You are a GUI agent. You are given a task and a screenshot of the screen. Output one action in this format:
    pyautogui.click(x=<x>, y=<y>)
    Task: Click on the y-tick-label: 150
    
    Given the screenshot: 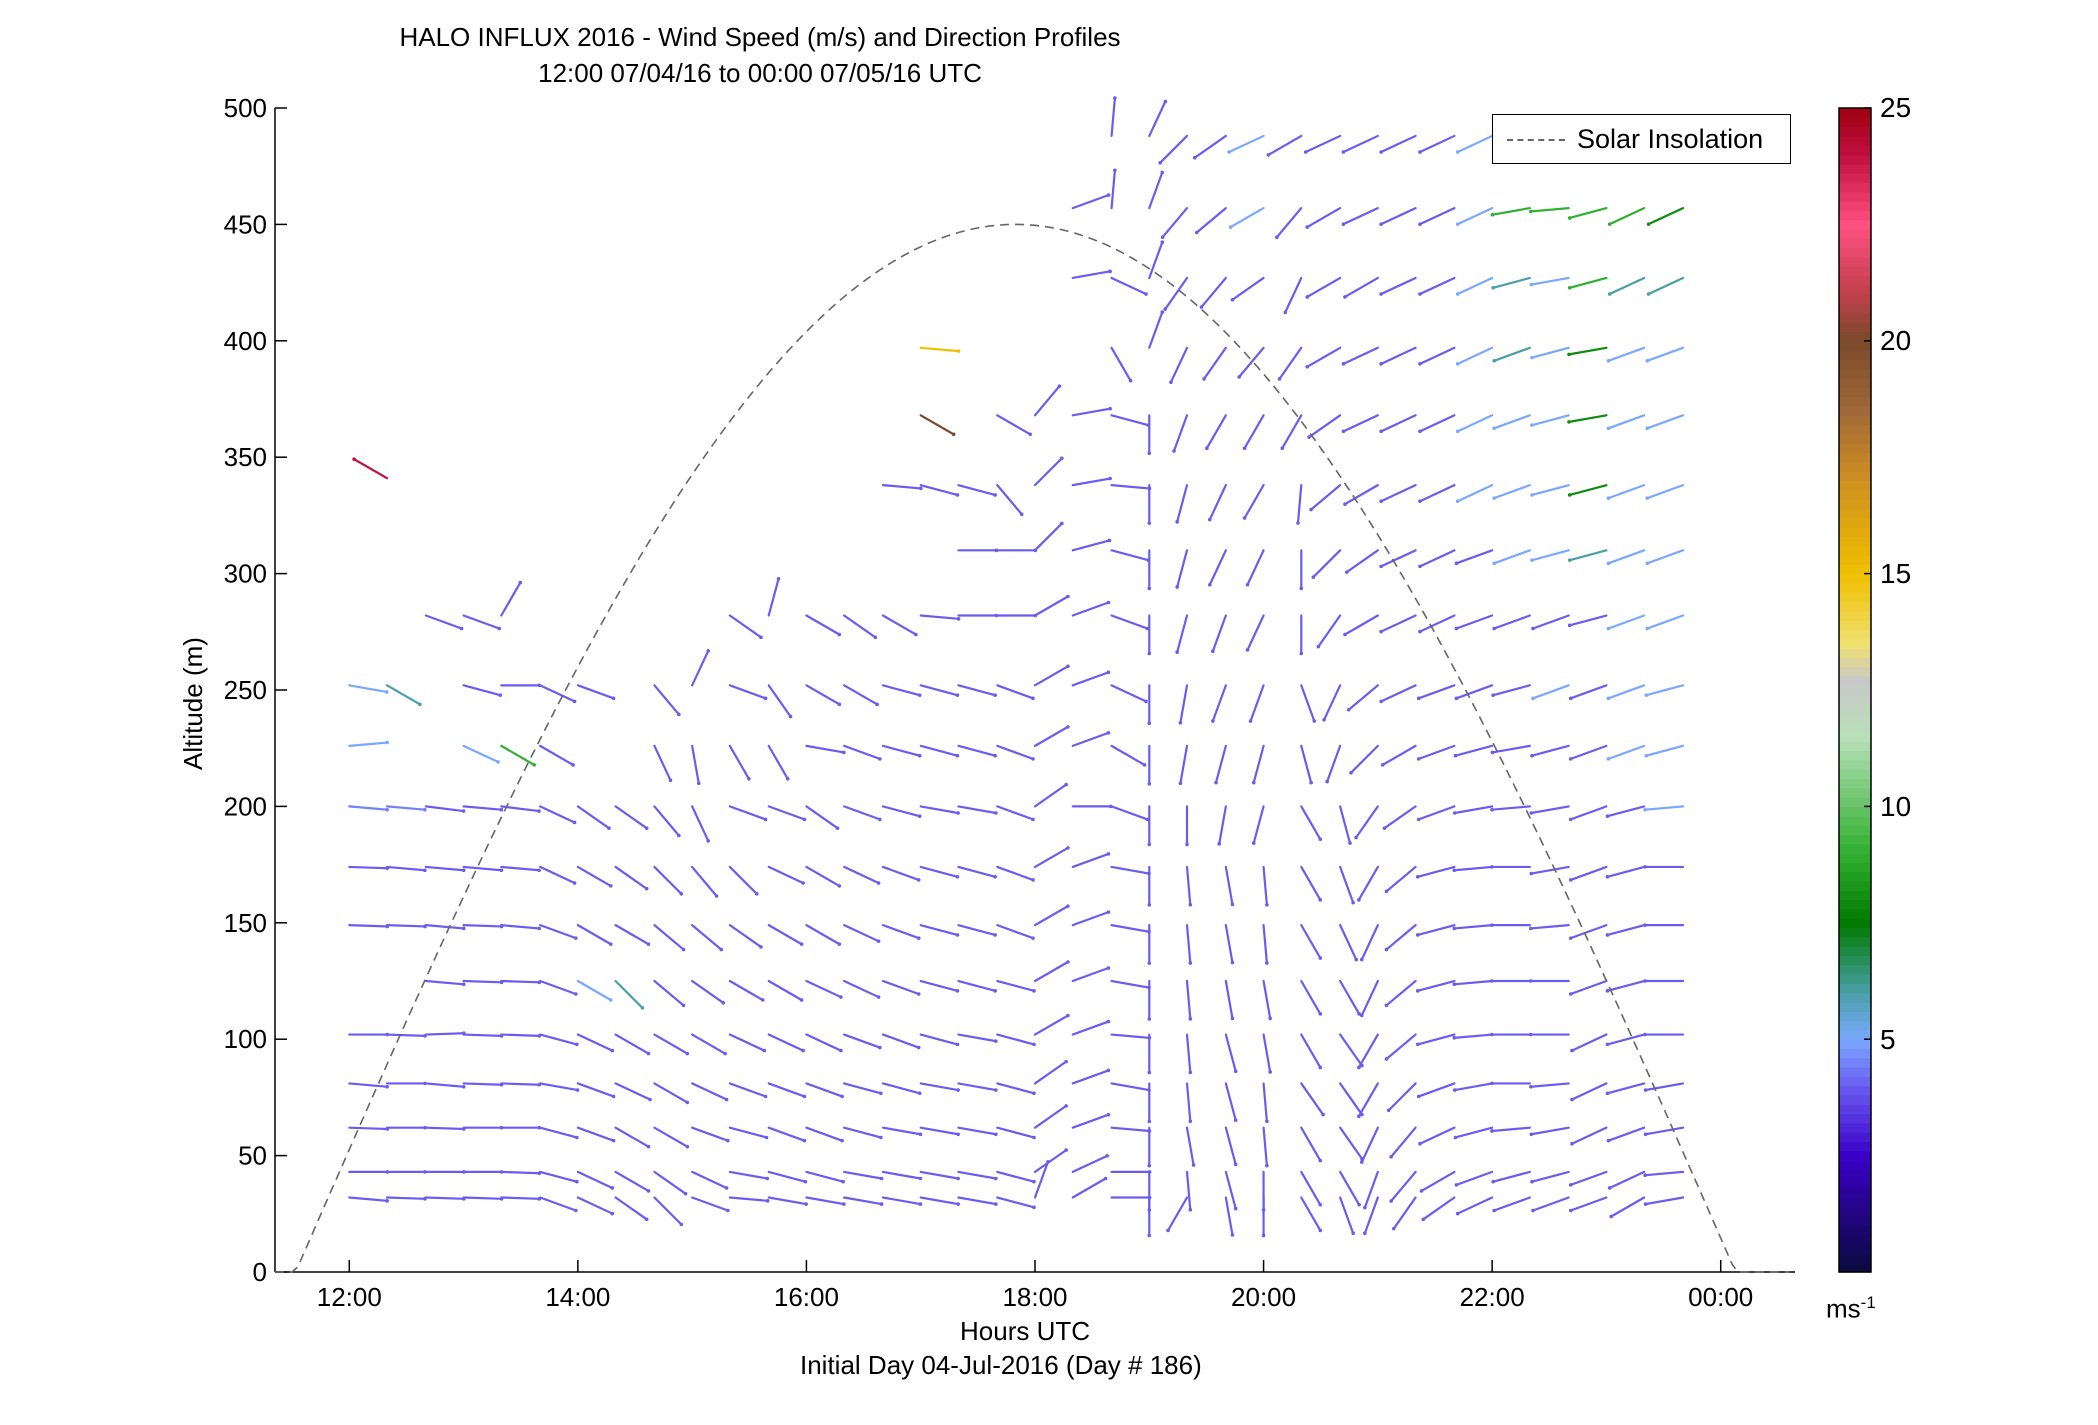 What is the action you would take?
    pyautogui.click(x=245, y=923)
    